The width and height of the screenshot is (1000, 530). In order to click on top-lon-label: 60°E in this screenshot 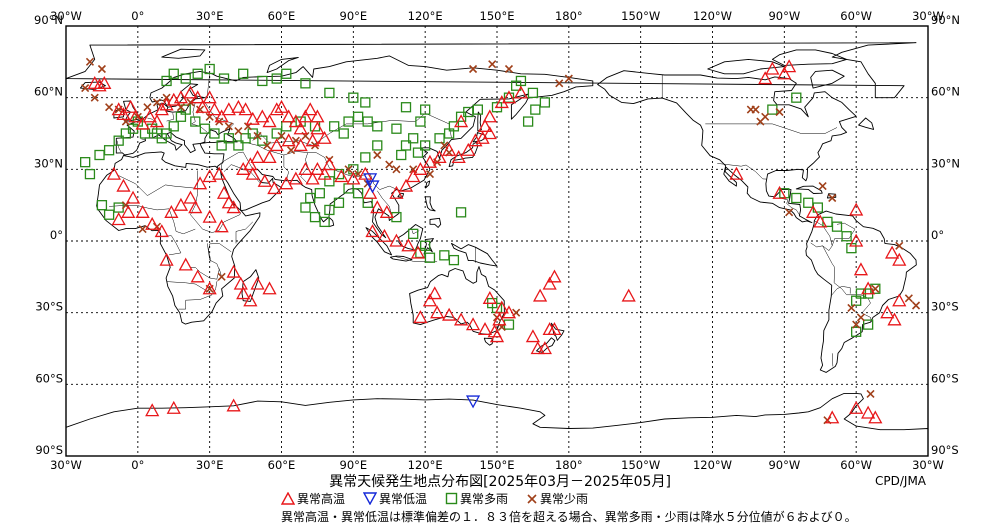, I will do `click(282, 16)`.